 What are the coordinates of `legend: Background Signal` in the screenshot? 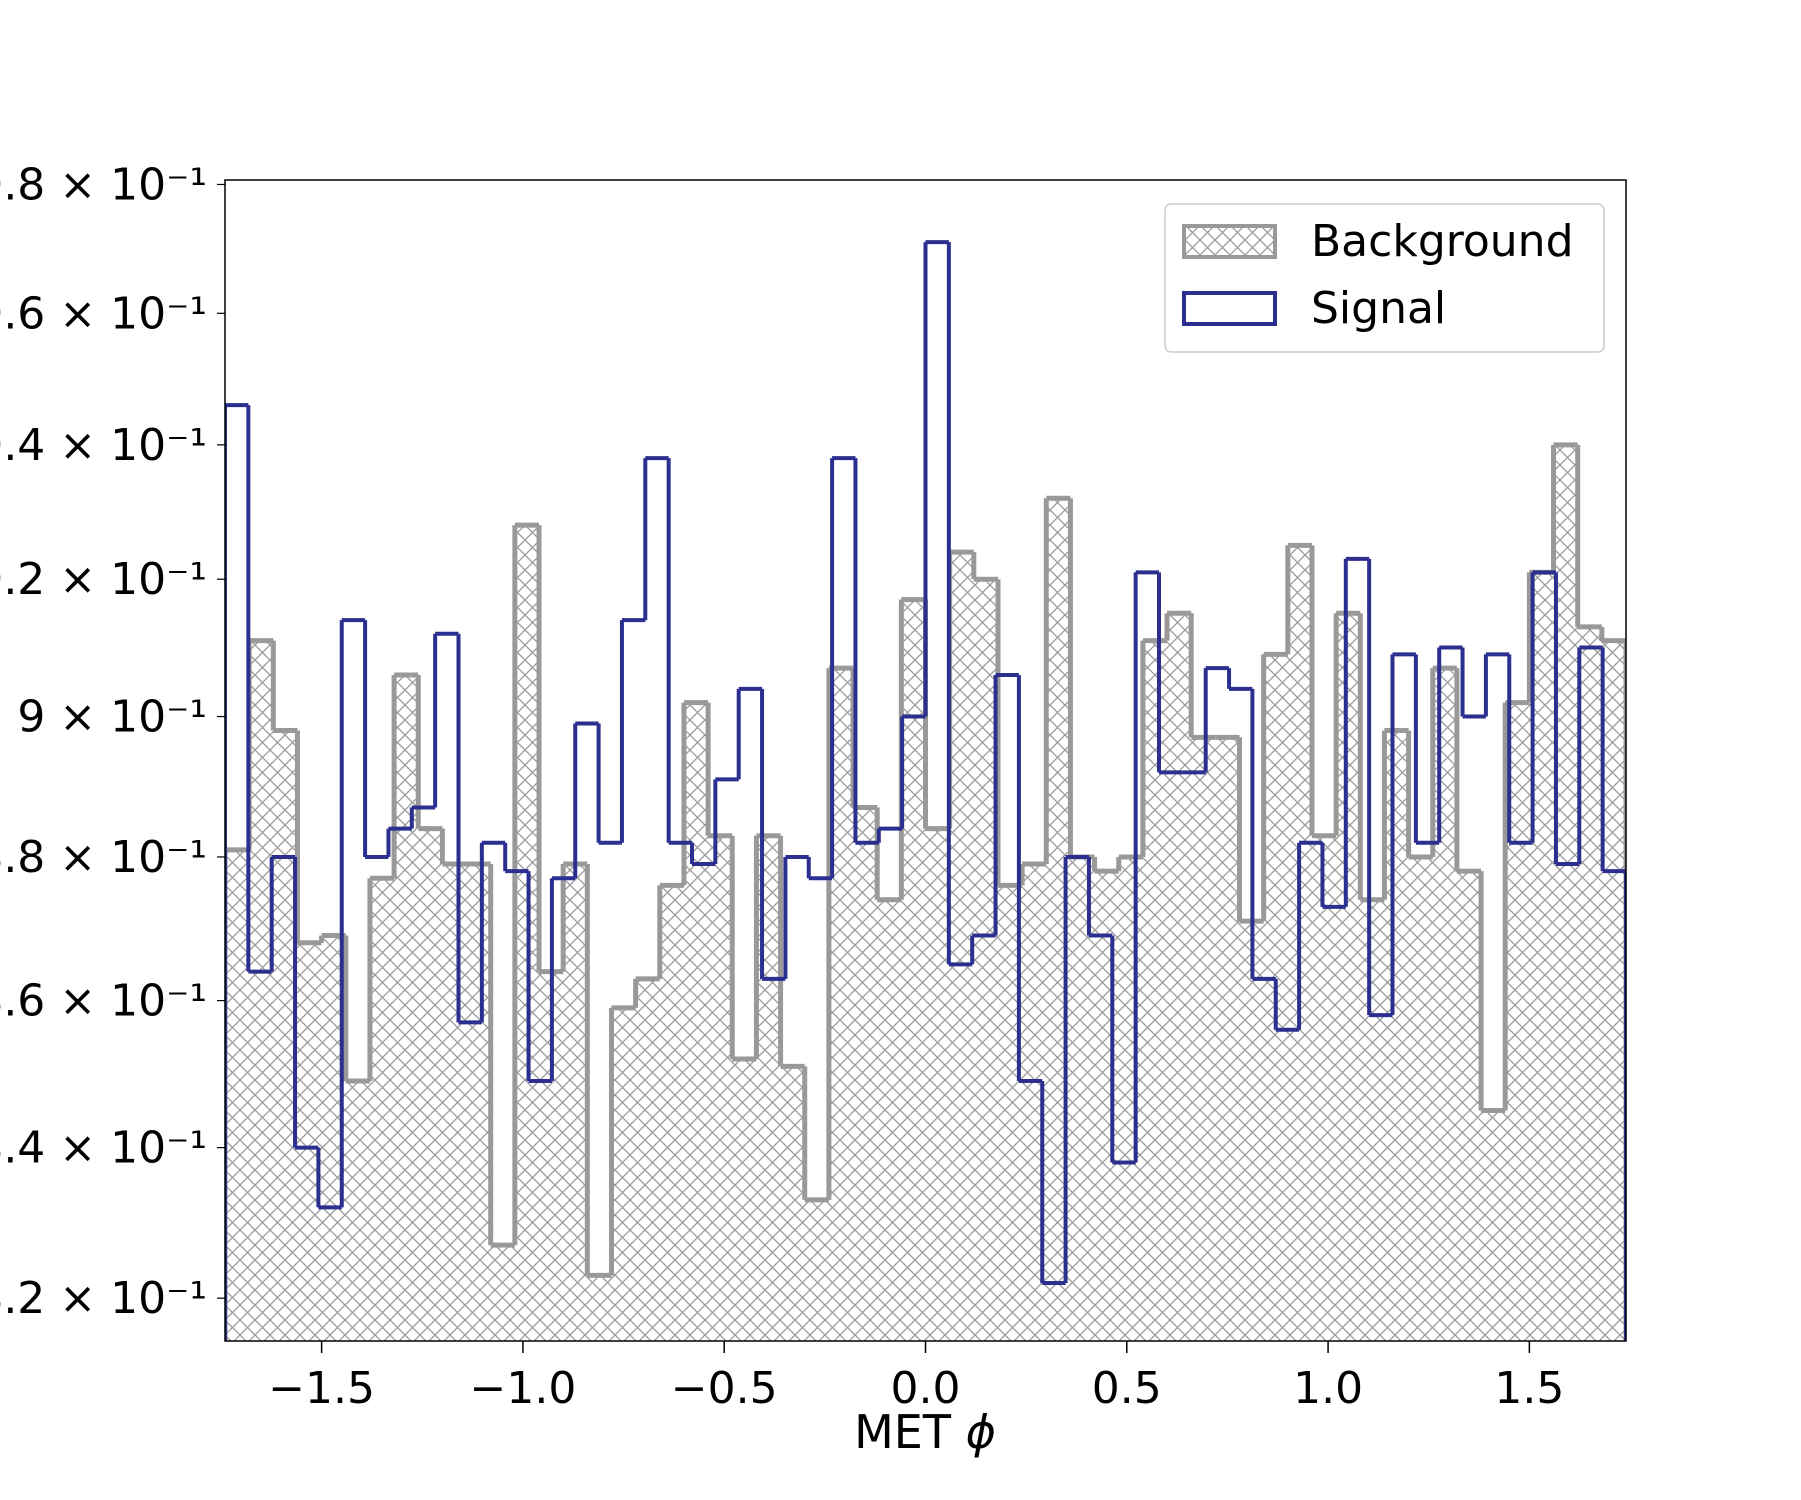 It's located at (1384, 278).